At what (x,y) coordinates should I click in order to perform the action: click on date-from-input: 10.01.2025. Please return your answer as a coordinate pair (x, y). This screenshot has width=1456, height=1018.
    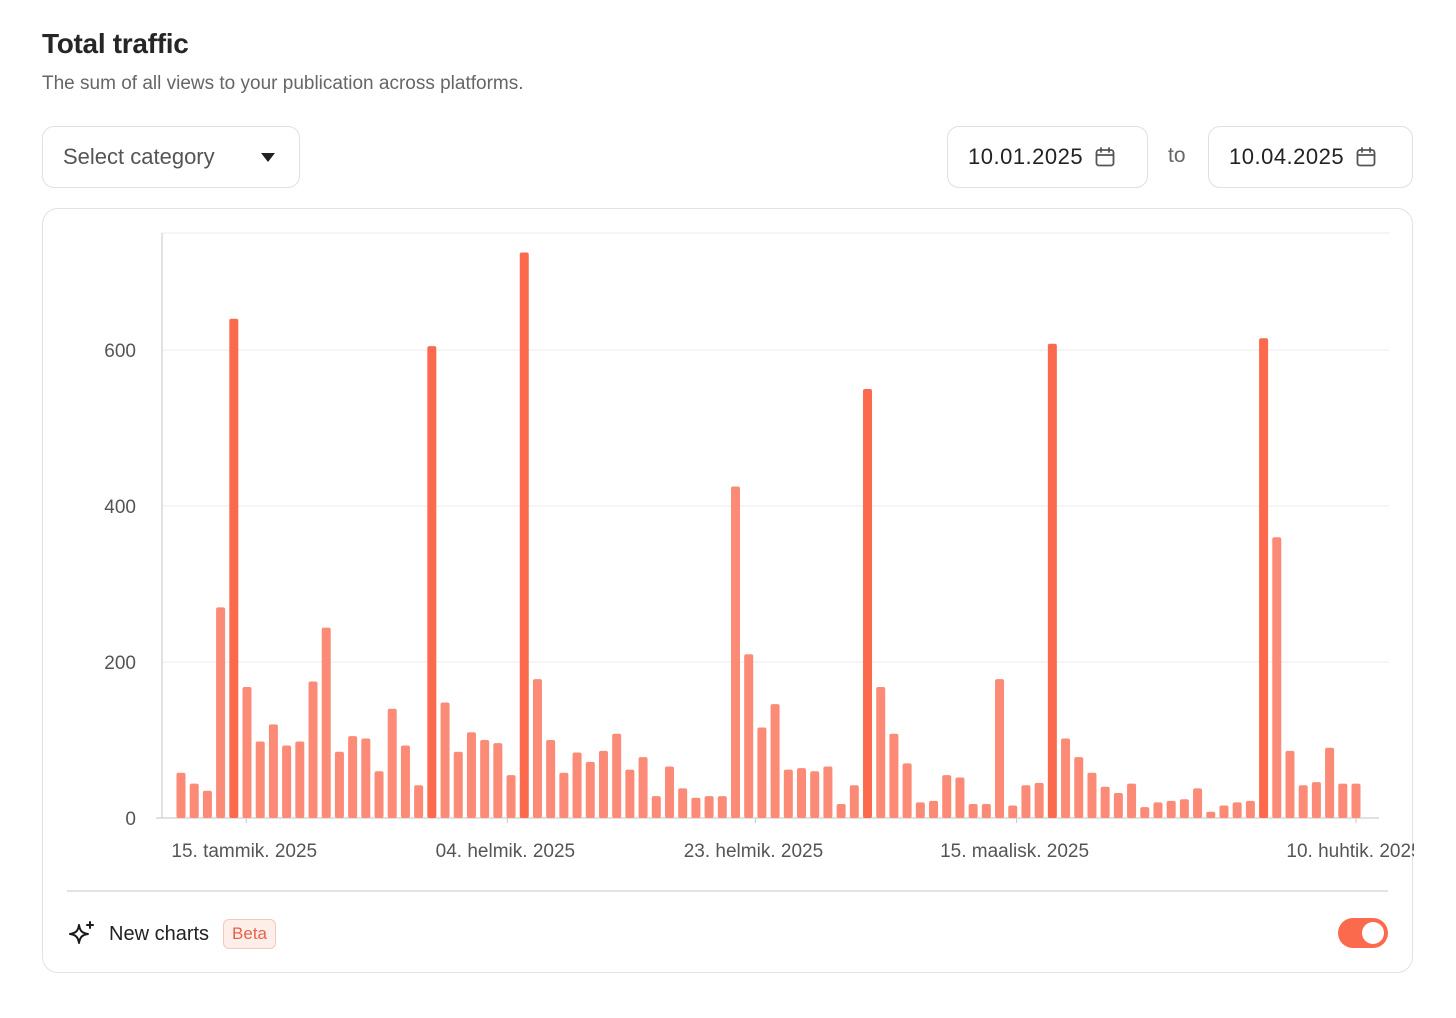
    Looking at the image, I should click on (1047, 157).